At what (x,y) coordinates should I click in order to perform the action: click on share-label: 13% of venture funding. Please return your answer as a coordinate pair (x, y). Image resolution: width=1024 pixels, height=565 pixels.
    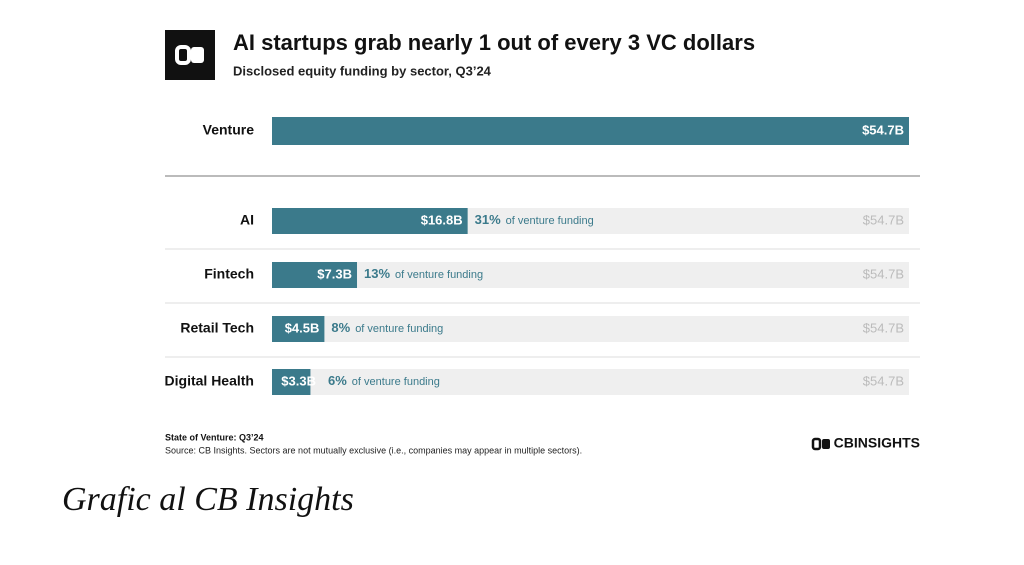
    Looking at the image, I should click on (423, 273).